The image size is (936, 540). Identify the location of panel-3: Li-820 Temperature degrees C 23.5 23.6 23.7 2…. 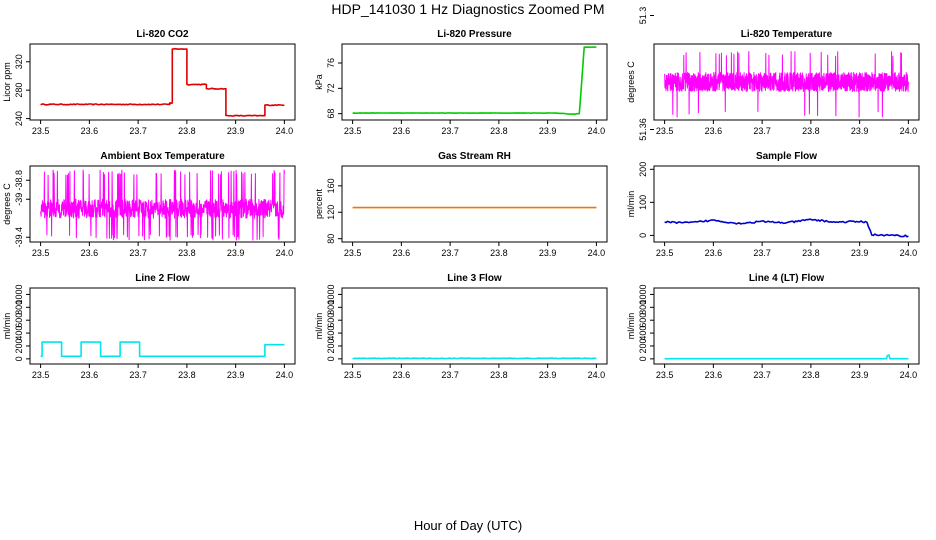
(773, 74).